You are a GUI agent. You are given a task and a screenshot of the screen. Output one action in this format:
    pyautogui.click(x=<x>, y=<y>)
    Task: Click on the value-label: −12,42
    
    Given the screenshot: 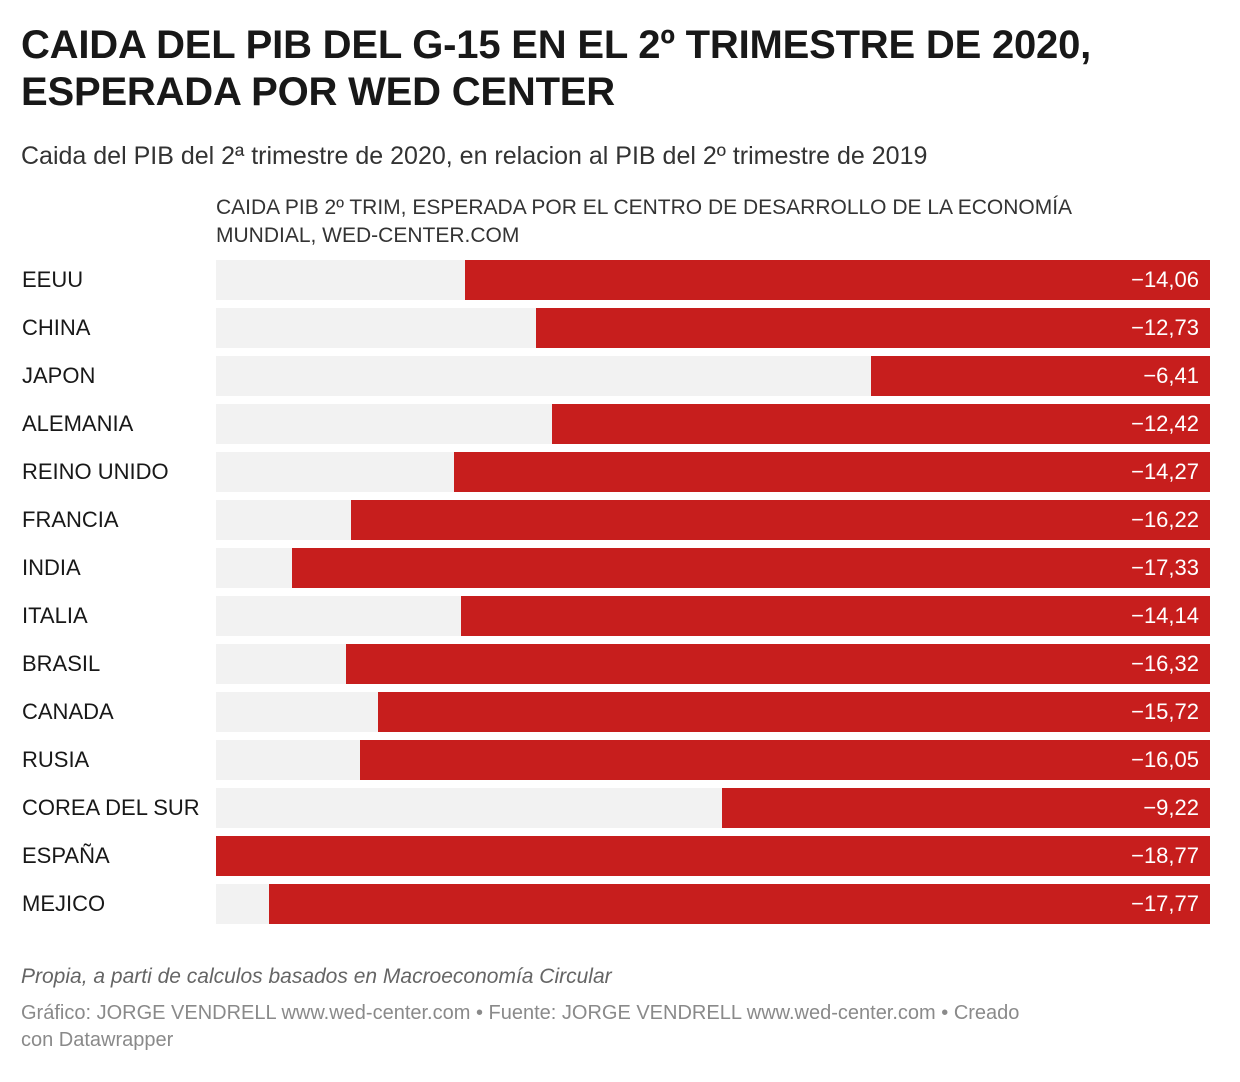 What is the action you would take?
    pyautogui.click(x=1165, y=423)
    